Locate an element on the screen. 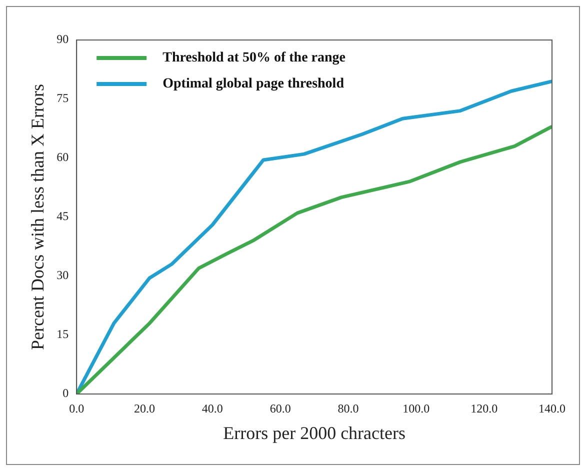 This screenshot has height=473, width=588. x-tick-label: 20.0 is located at coordinates (145, 408).